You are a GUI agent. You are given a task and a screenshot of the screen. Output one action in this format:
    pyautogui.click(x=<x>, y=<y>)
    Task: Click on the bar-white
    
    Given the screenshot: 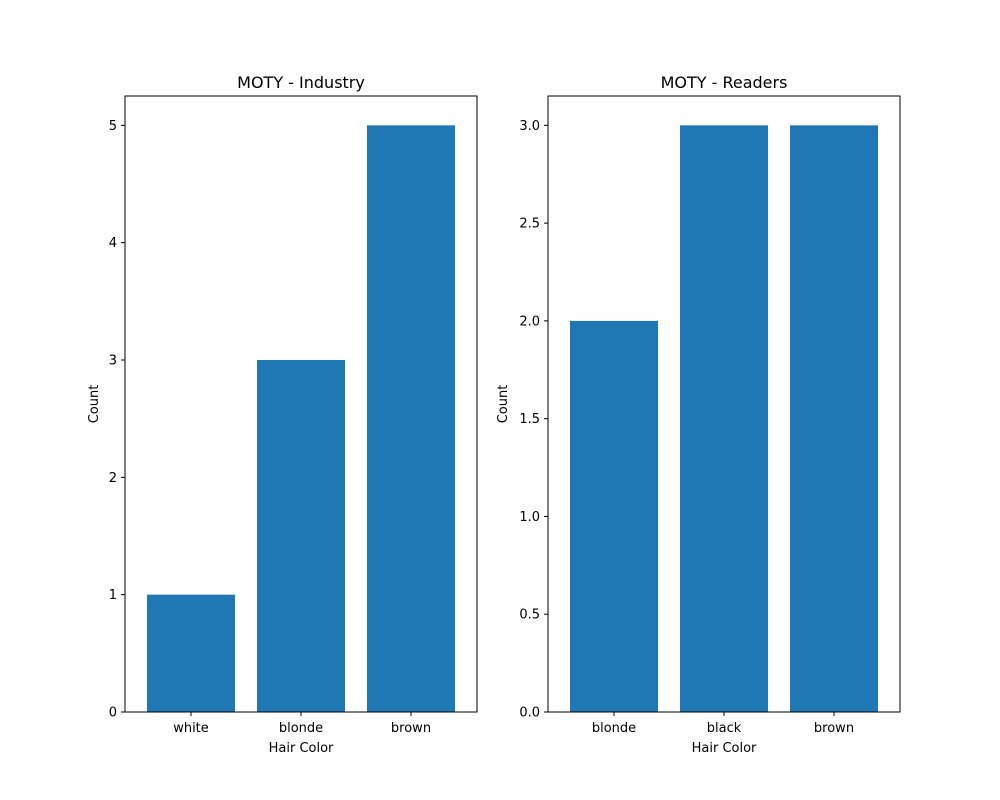 What is the action you would take?
    pyautogui.click(x=191, y=653)
    